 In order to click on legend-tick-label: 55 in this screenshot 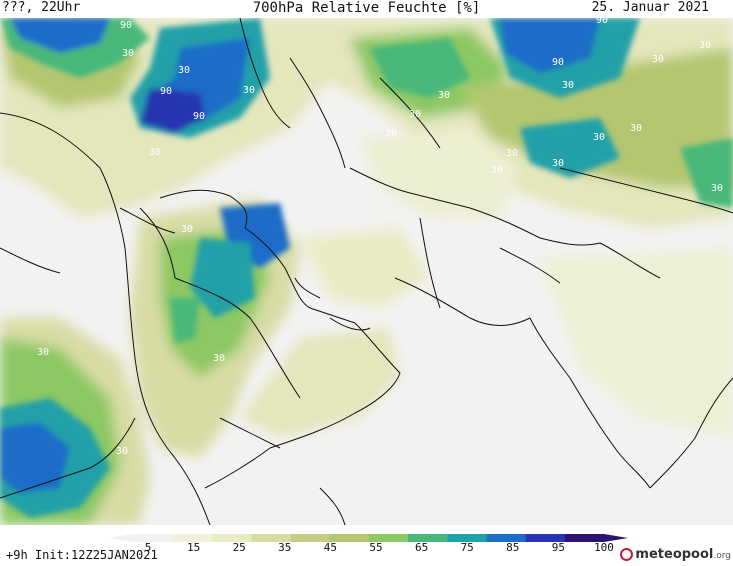, I will do `click(376, 547)`.